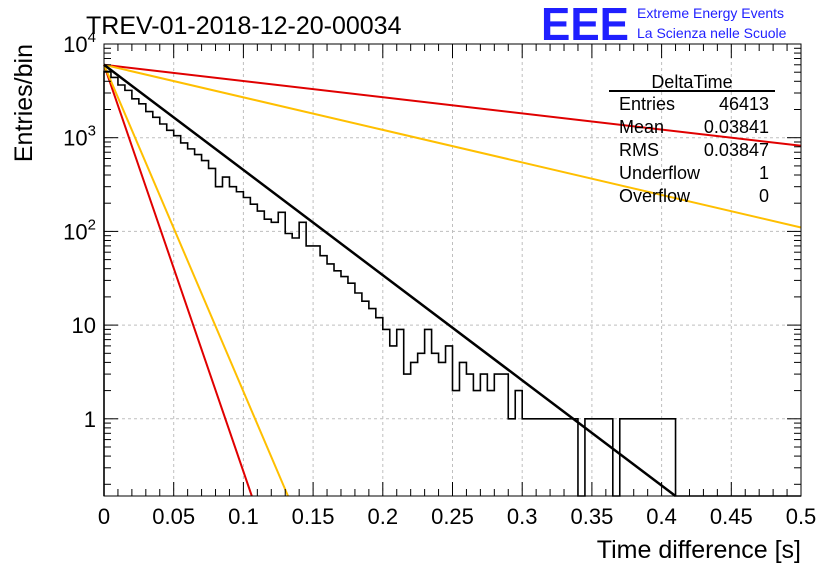 The width and height of the screenshot is (836, 577). What do you see at coordinates (764, 196) in the screenshot?
I see `stats-value-overflow: 0` at bounding box center [764, 196].